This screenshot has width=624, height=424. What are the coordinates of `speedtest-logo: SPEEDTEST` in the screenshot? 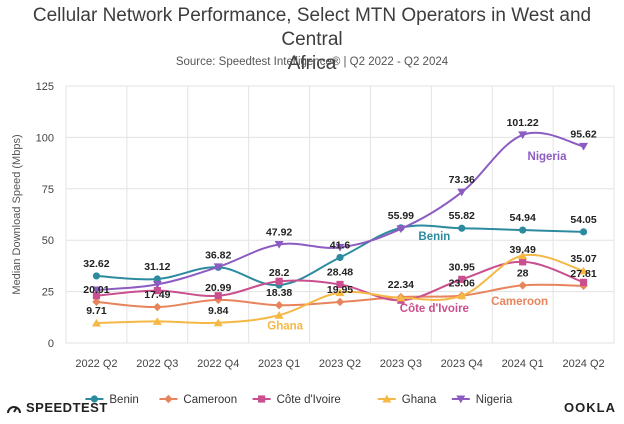 It's located at (57, 407).